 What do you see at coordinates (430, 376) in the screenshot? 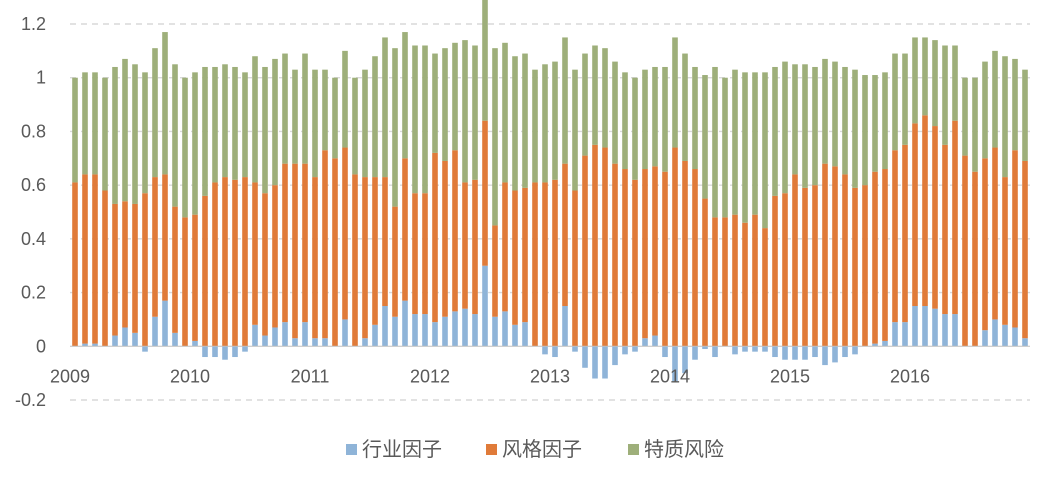
I see `x-tick-label: 2012` at bounding box center [430, 376].